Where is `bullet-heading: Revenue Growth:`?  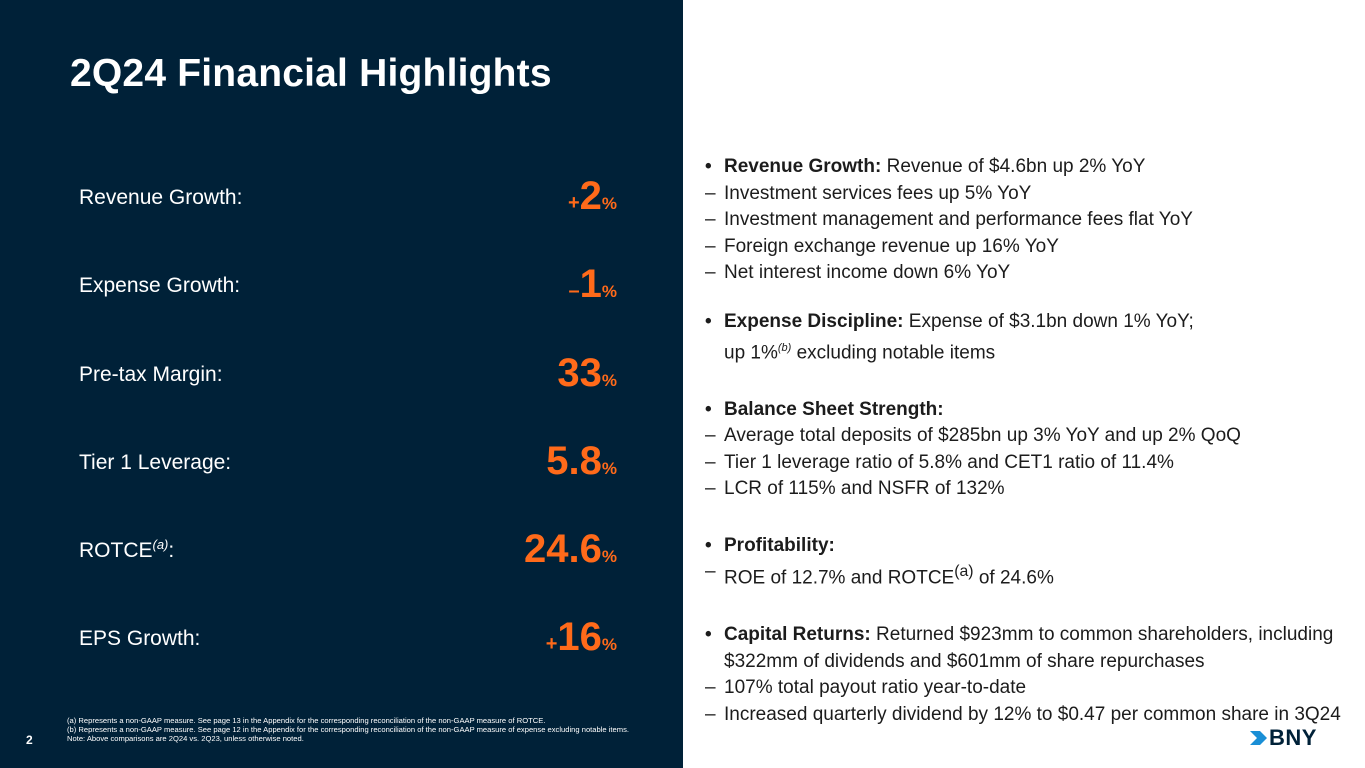
bullet-heading: Revenue Growth: is located at coordinates (803, 166).